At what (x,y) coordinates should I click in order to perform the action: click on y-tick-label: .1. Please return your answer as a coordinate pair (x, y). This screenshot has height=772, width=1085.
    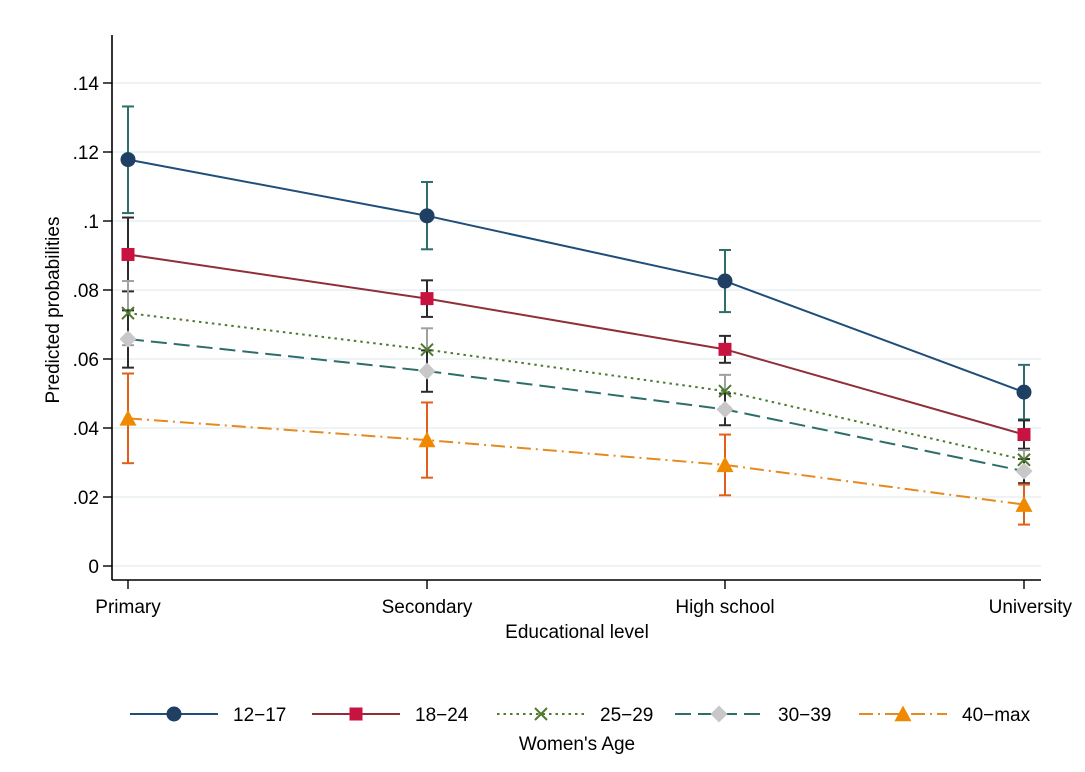
    Looking at the image, I should click on (91, 222).